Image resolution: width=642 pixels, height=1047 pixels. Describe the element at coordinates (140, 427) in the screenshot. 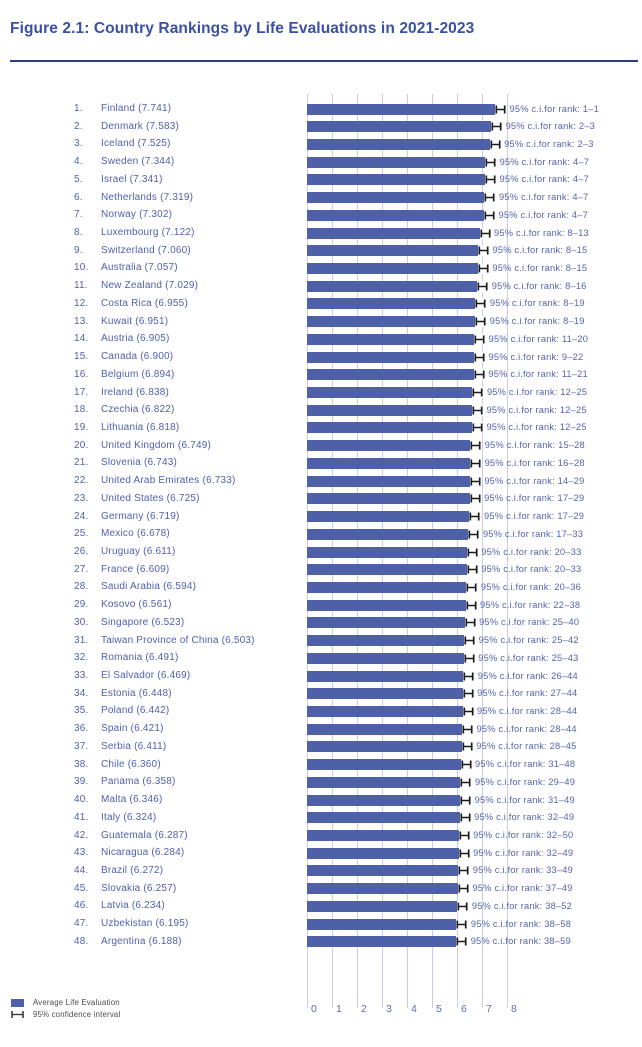

I see `country-score-label: Lithuania (6.818)` at that location.